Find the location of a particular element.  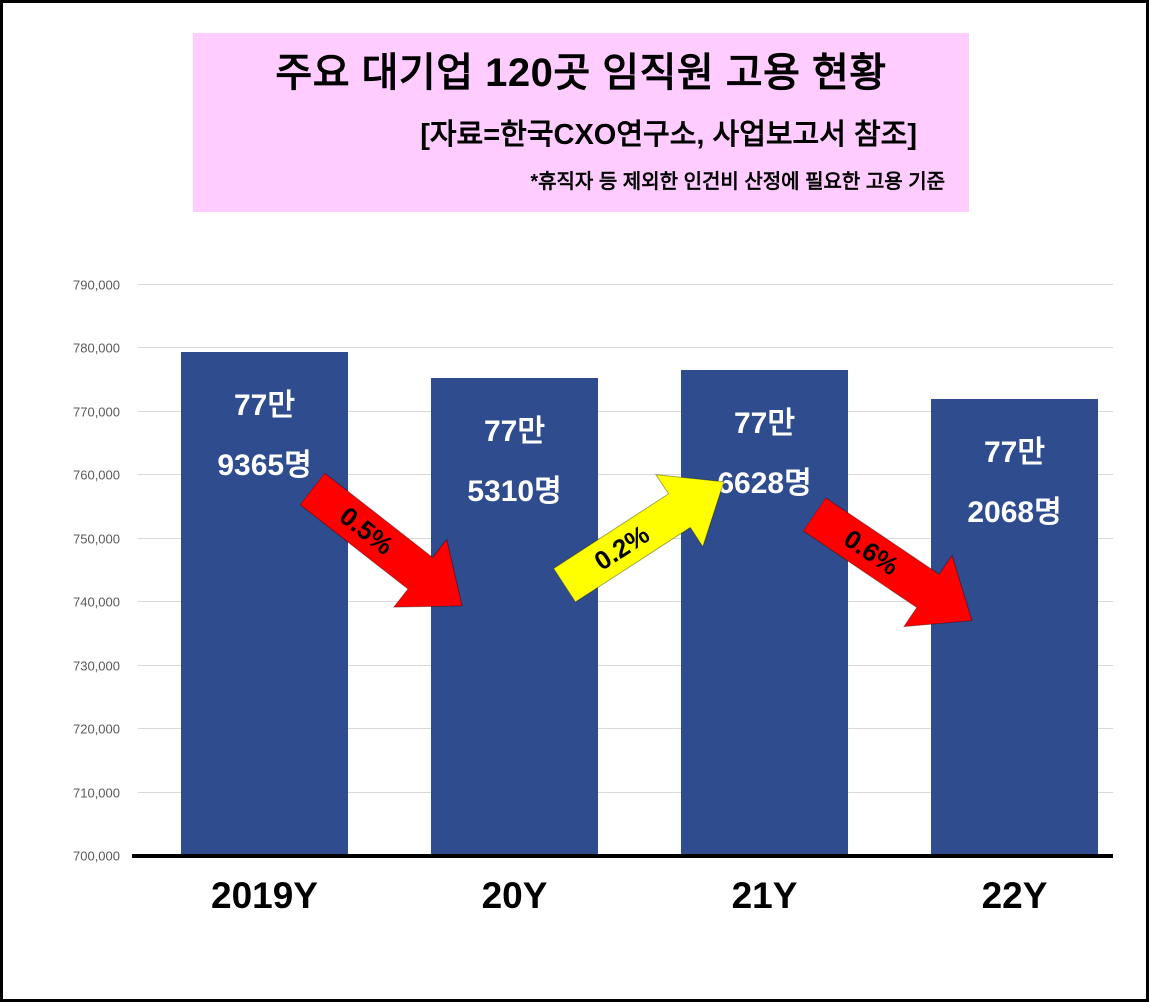

x-axis: 2019Y 20Y 21Y 22Y is located at coordinates (625, 905).